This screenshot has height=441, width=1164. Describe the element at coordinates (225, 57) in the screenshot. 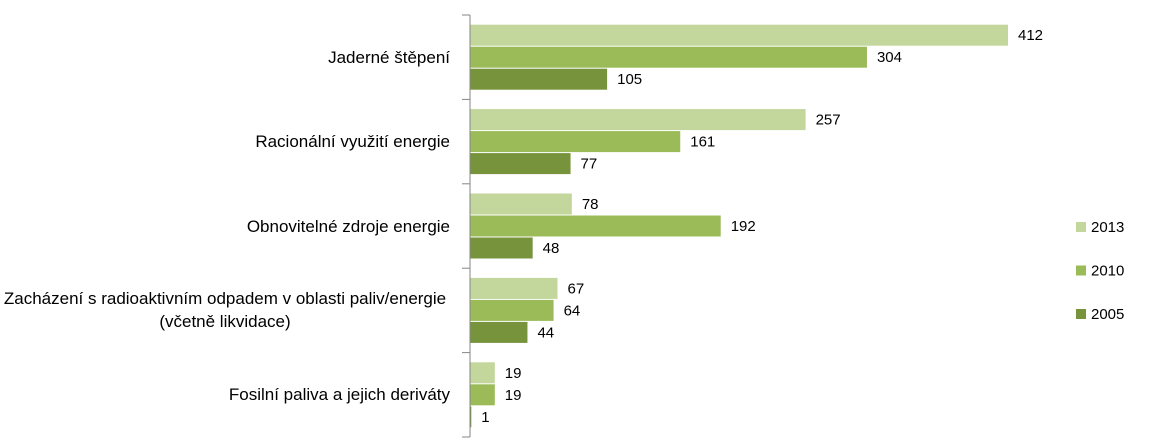

I see `category-label: Jaderné štěpení` at that location.